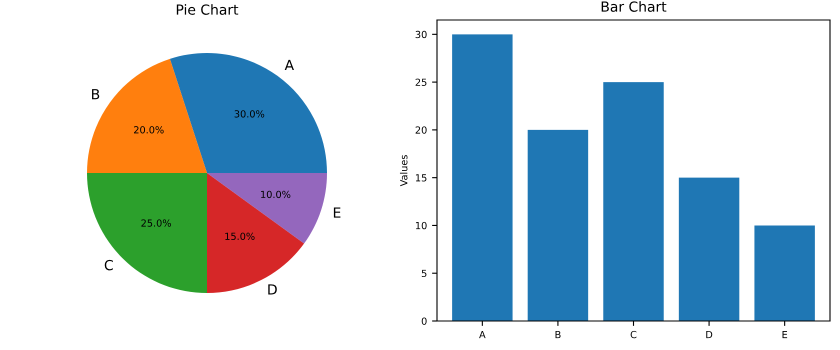 The width and height of the screenshot is (840, 350). Describe the element at coordinates (424, 321) in the screenshot. I see `y-tick-label: 0` at that location.